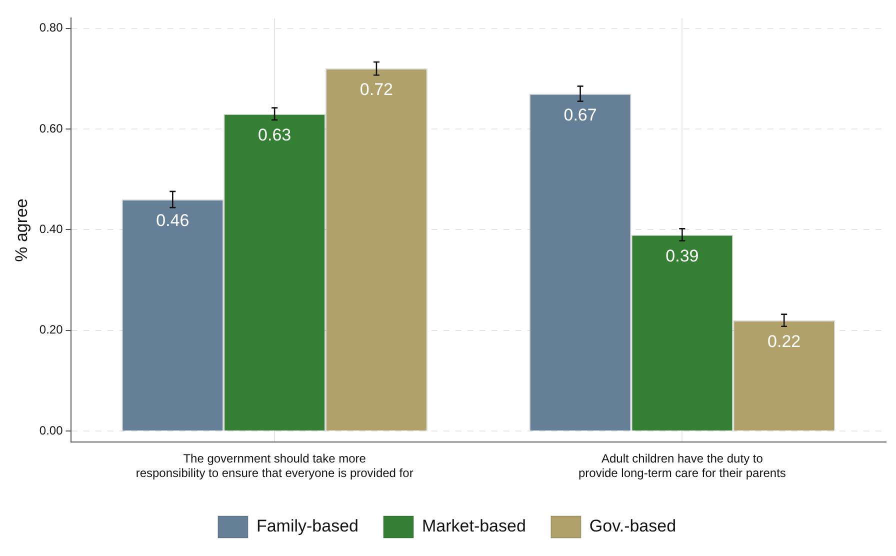 The width and height of the screenshot is (896, 556). What do you see at coordinates (173, 220) in the screenshot?
I see `data-label: 0.46` at bounding box center [173, 220].